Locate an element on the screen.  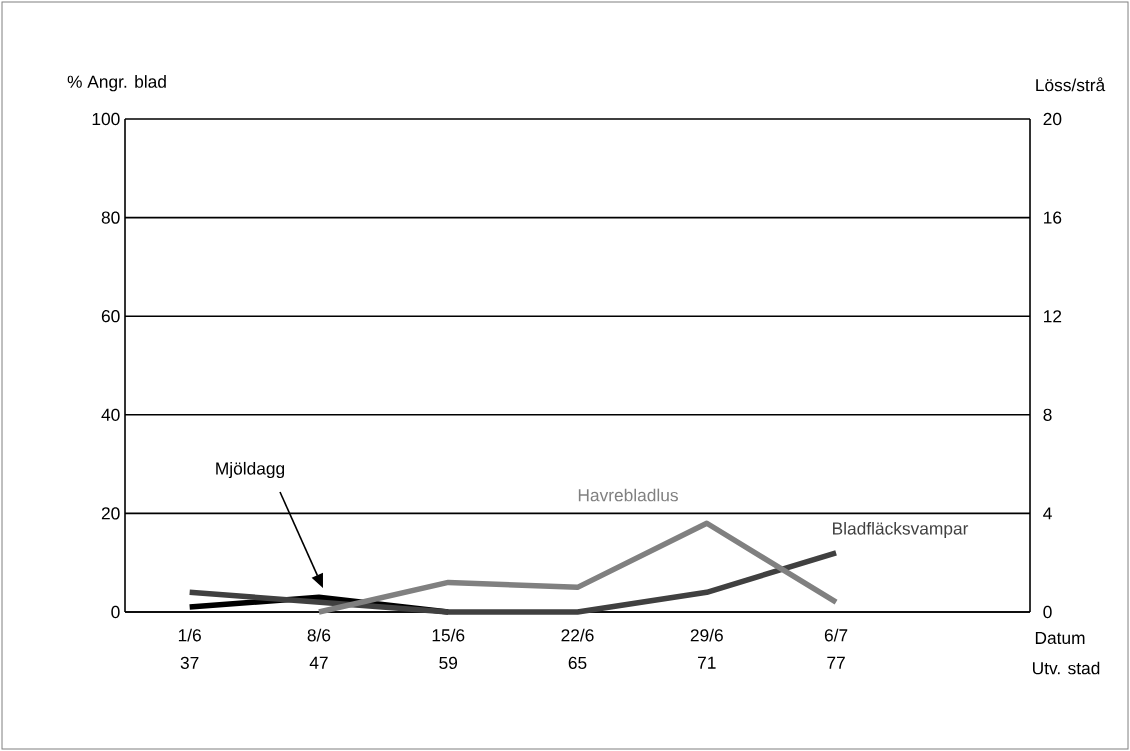
y-tick-label: 80 is located at coordinates (110, 217).